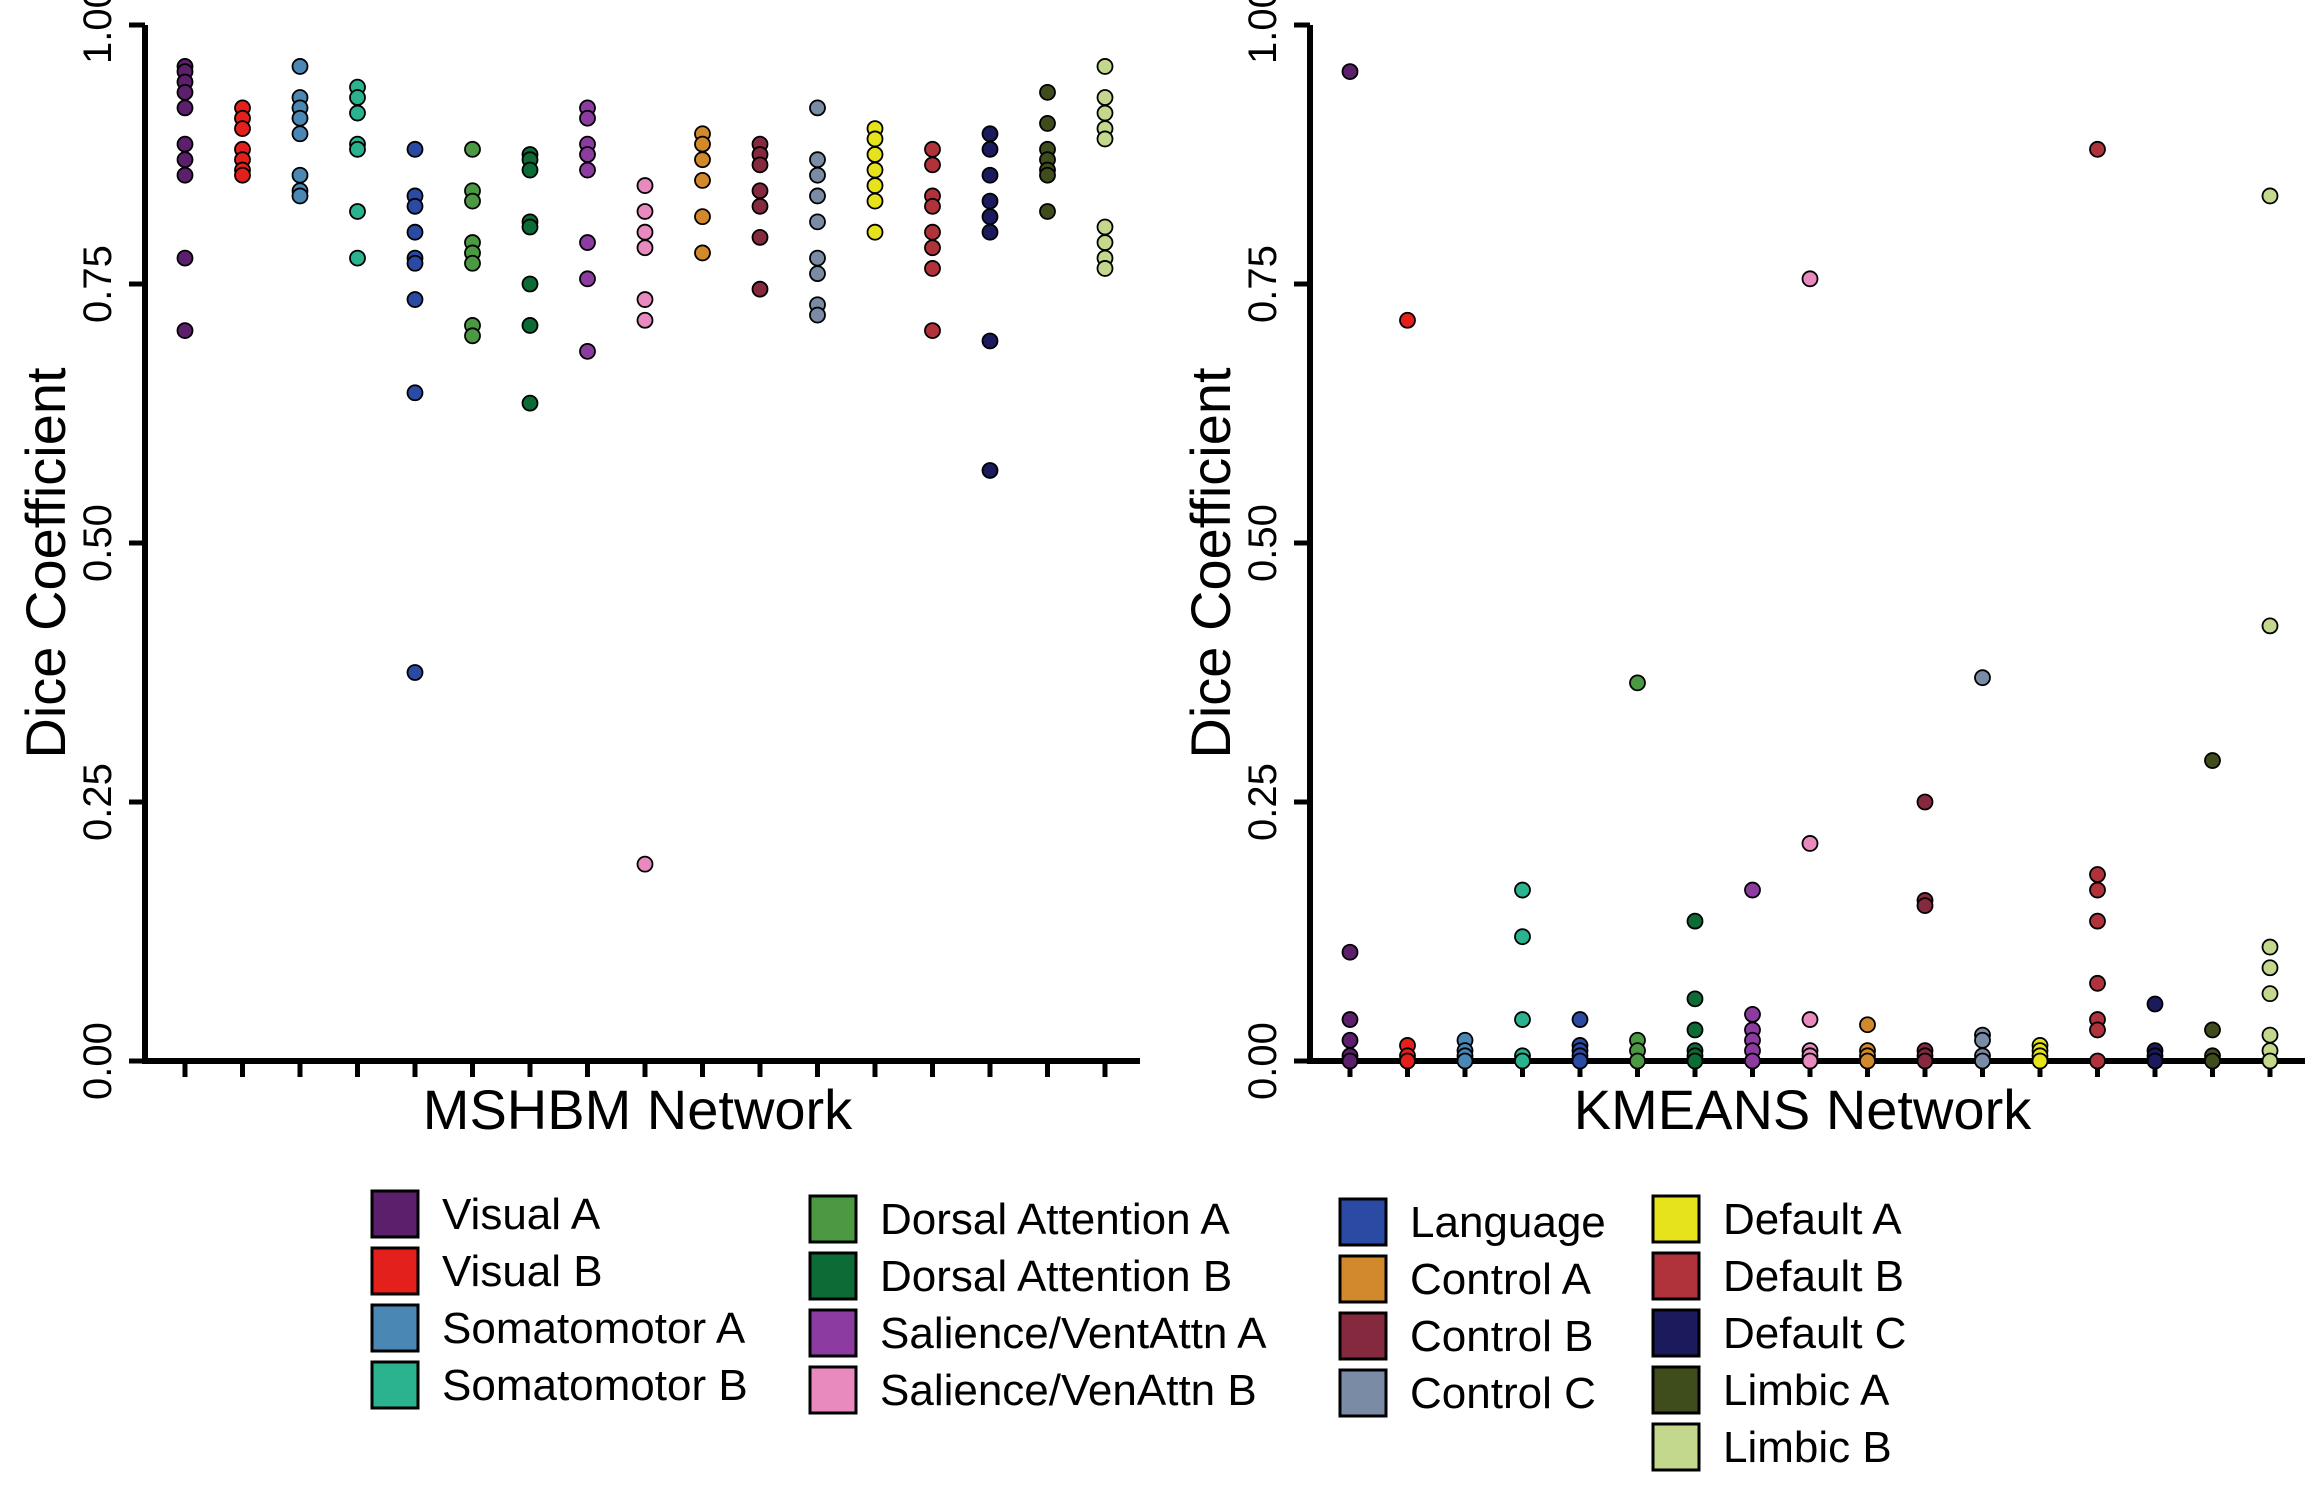 Image resolution: width=2311 pixels, height=1486 pixels. What do you see at coordinates (1503, 1393) in the screenshot?
I see `legend-label: Control C` at bounding box center [1503, 1393].